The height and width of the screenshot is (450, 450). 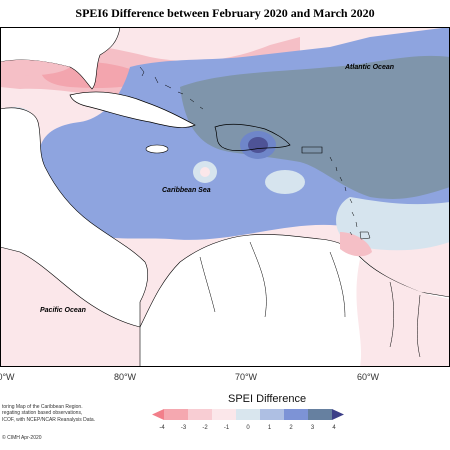 I want to click on legend-tick-label: 0, so click(x=248, y=428).